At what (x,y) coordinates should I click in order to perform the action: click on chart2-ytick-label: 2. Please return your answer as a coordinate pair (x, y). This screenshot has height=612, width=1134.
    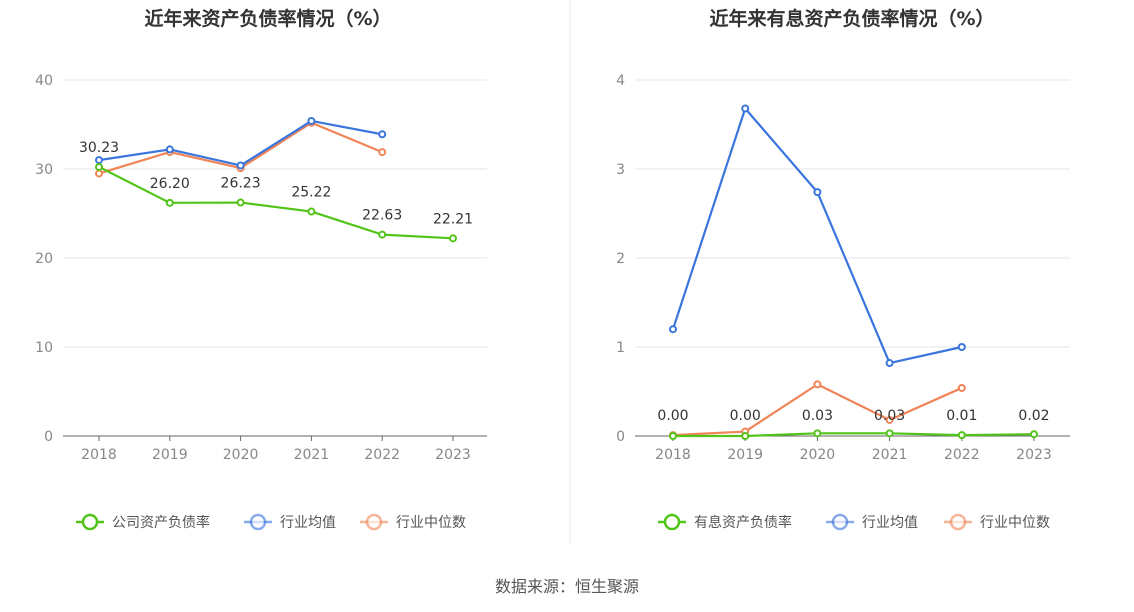
    Looking at the image, I should click on (620, 259).